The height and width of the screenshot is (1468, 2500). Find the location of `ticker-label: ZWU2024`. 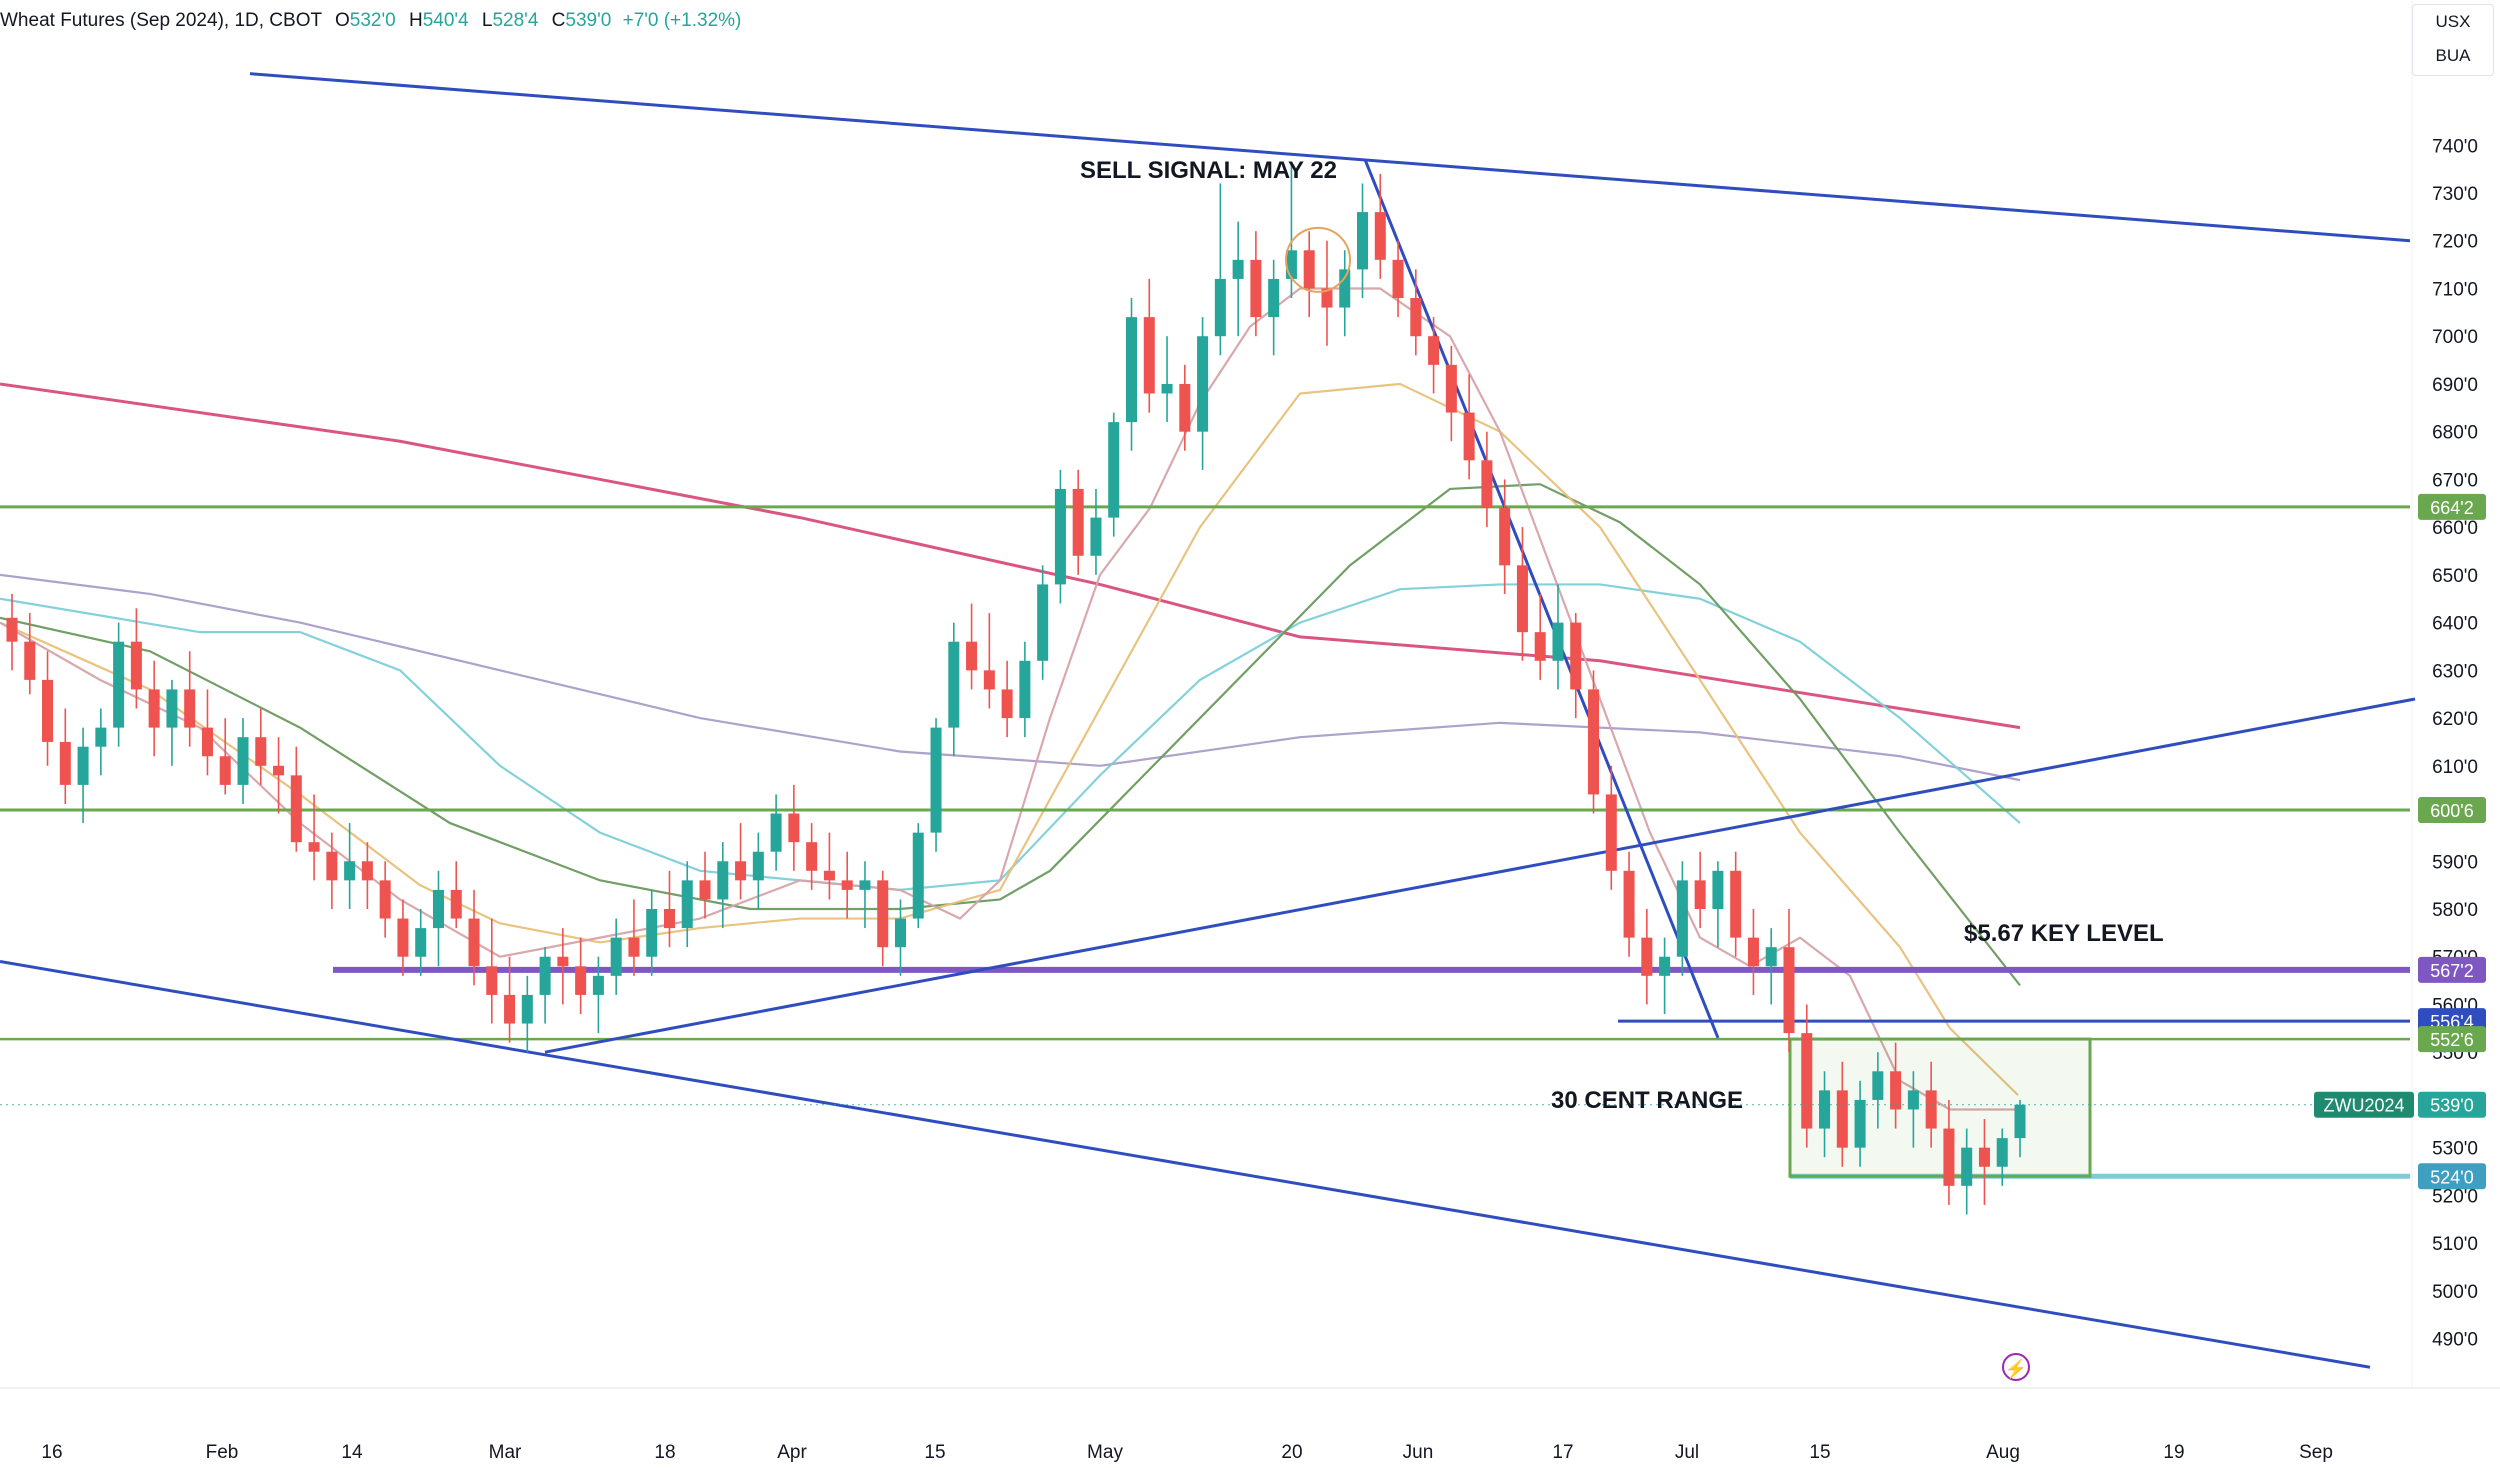

ticker-label: ZWU2024 is located at coordinates (2363, 1106).